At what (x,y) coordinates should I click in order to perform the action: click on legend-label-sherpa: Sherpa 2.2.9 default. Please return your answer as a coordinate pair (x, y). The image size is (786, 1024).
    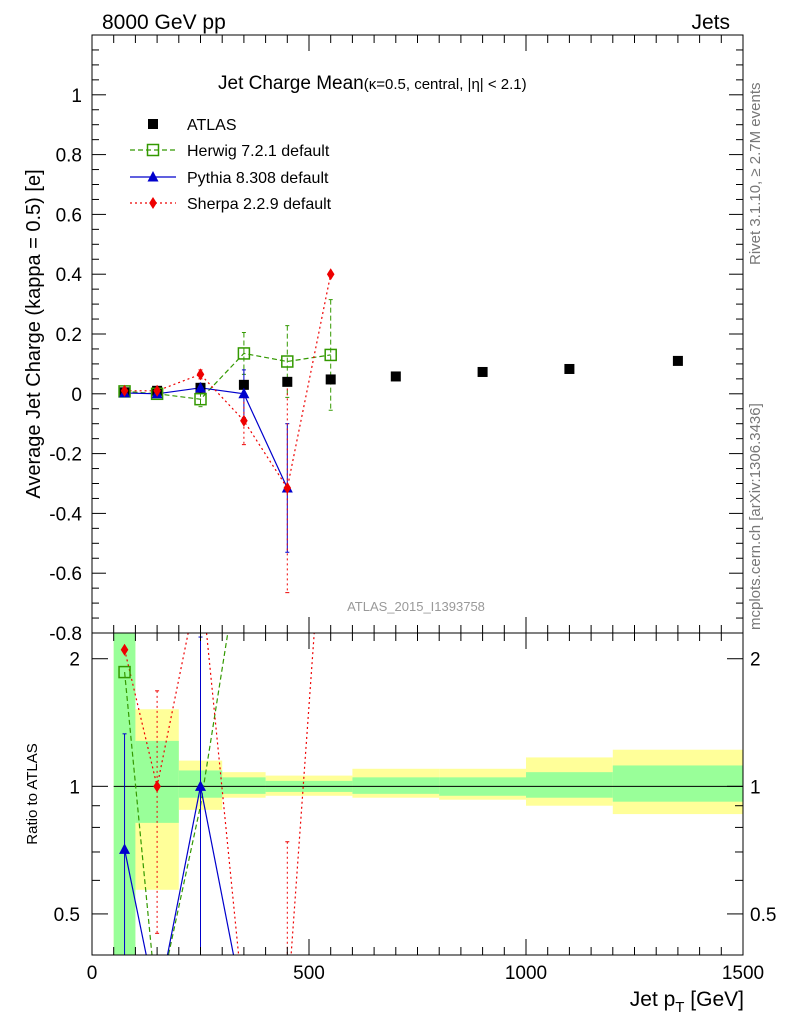
    Looking at the image, I should click on (259, 204).